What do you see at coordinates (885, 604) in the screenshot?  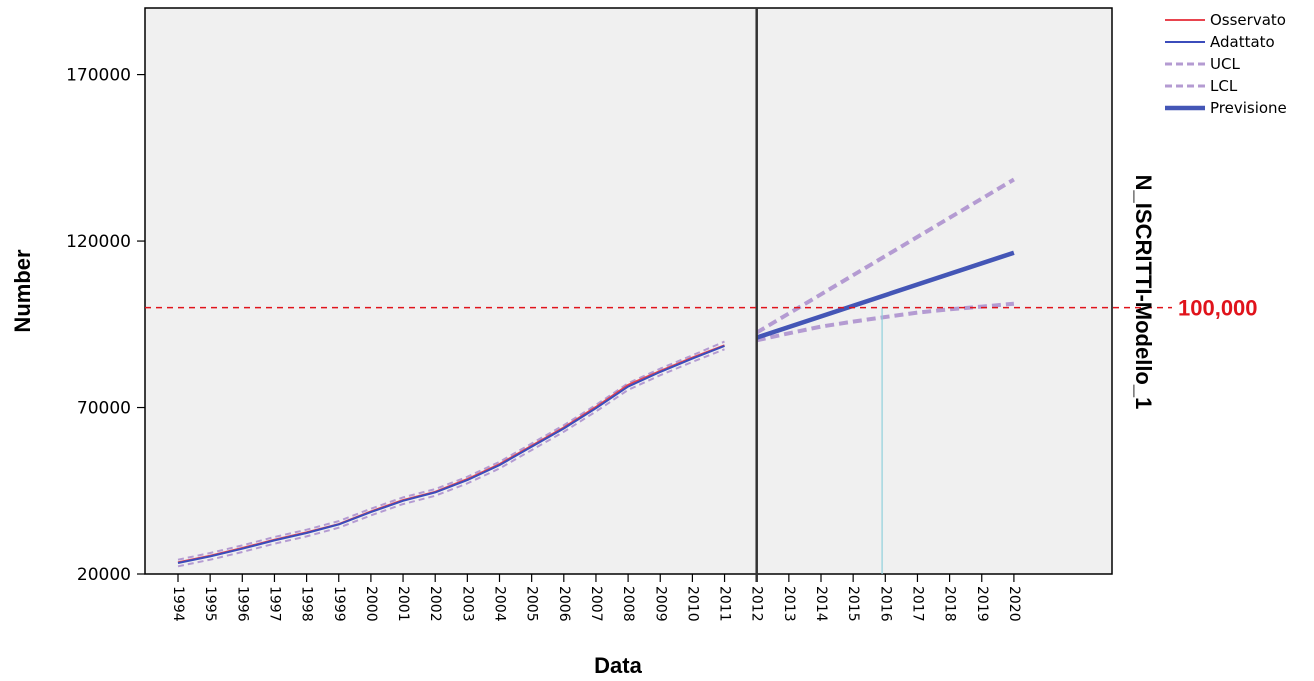 I see `x-tick-label: 2016` at bounding box center [885, 604].